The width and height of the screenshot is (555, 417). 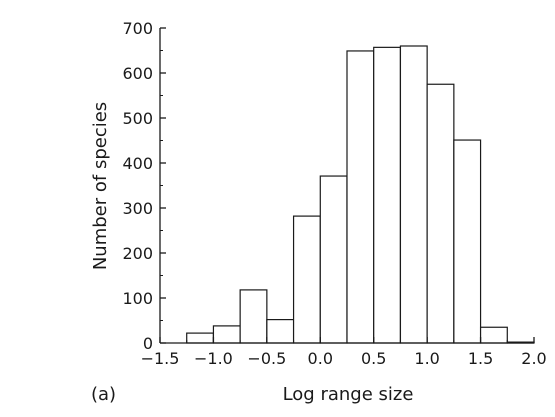 I want to click on x-tick-label: 0.5, so click(x=373, y=358).